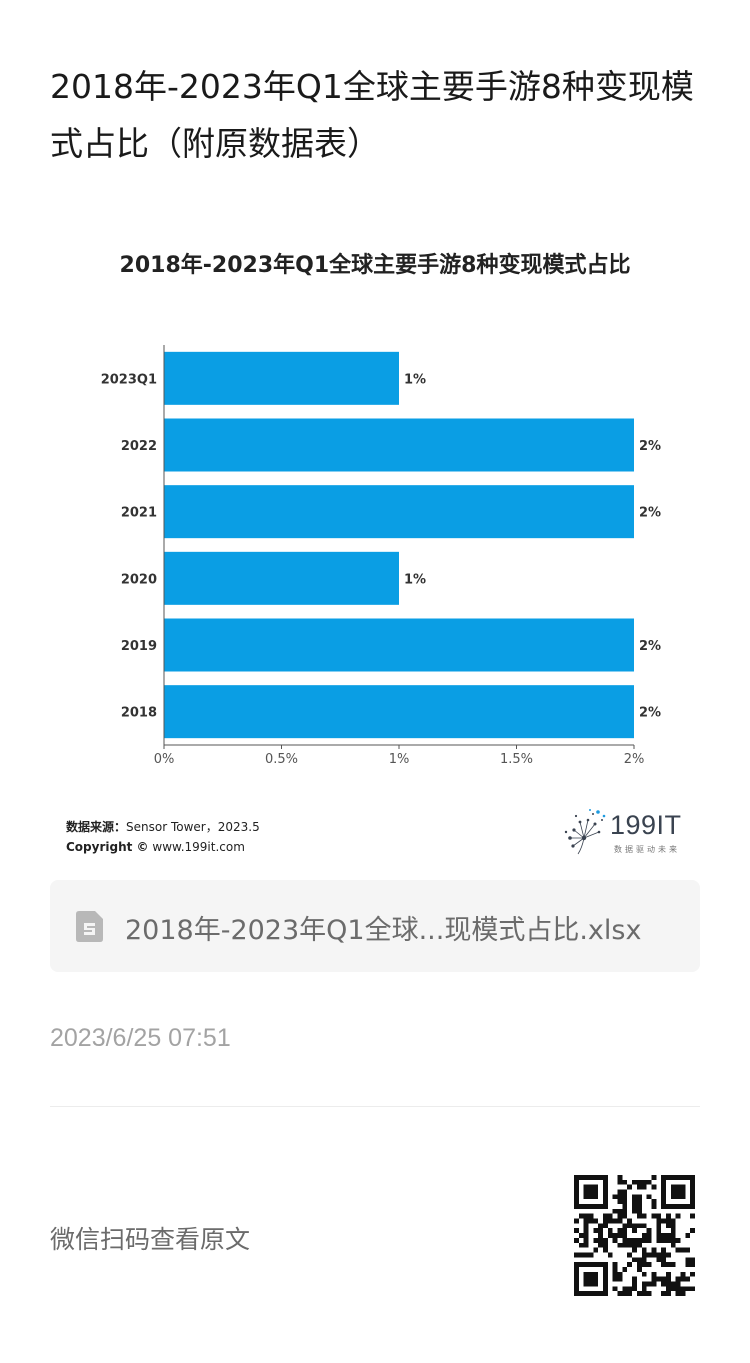 This screenshot has height=1363, width=750. I want to click on brand-logo: 199IT 数据驱动未来, so click(627, 833).